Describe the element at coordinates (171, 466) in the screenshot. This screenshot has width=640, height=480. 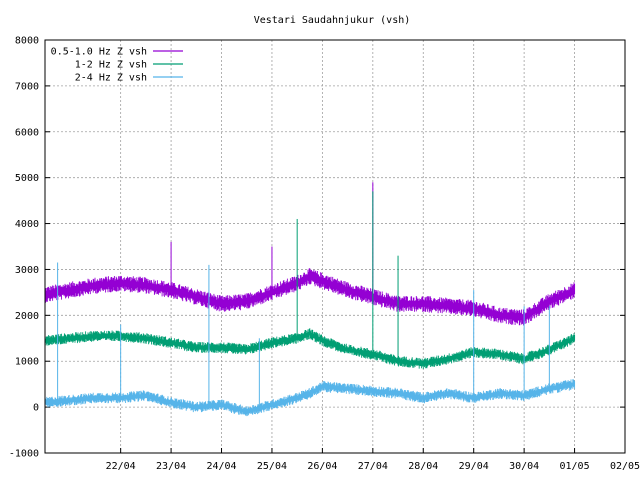
I see `x-tick-label: 23/04` at that location.